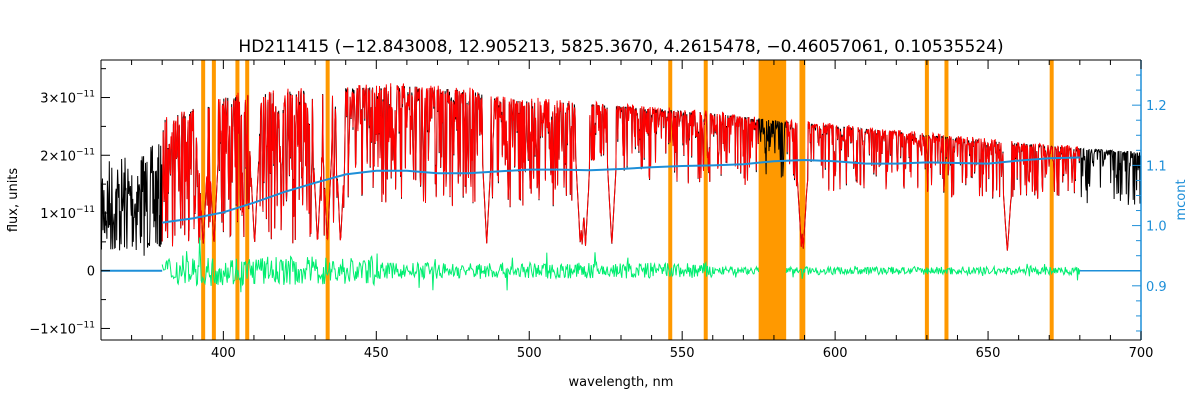 This screenshot has width=1200, height=400. I want to click on x-axis-label: wavelength, nm, so click(621, 382).